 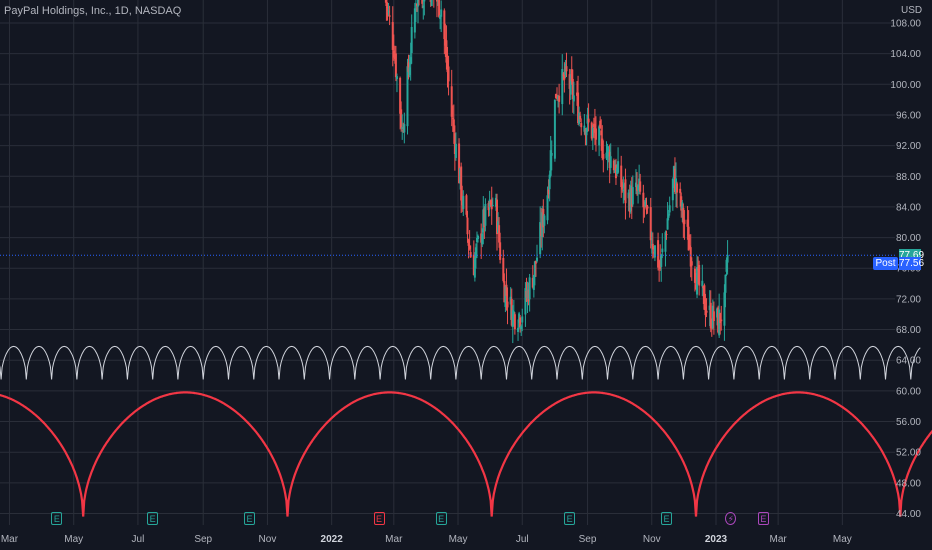 What do you see at coordinates (908, 330) in the screenshot?
I see `y-tick-label: 68.00` at bounding box center [908, 330].